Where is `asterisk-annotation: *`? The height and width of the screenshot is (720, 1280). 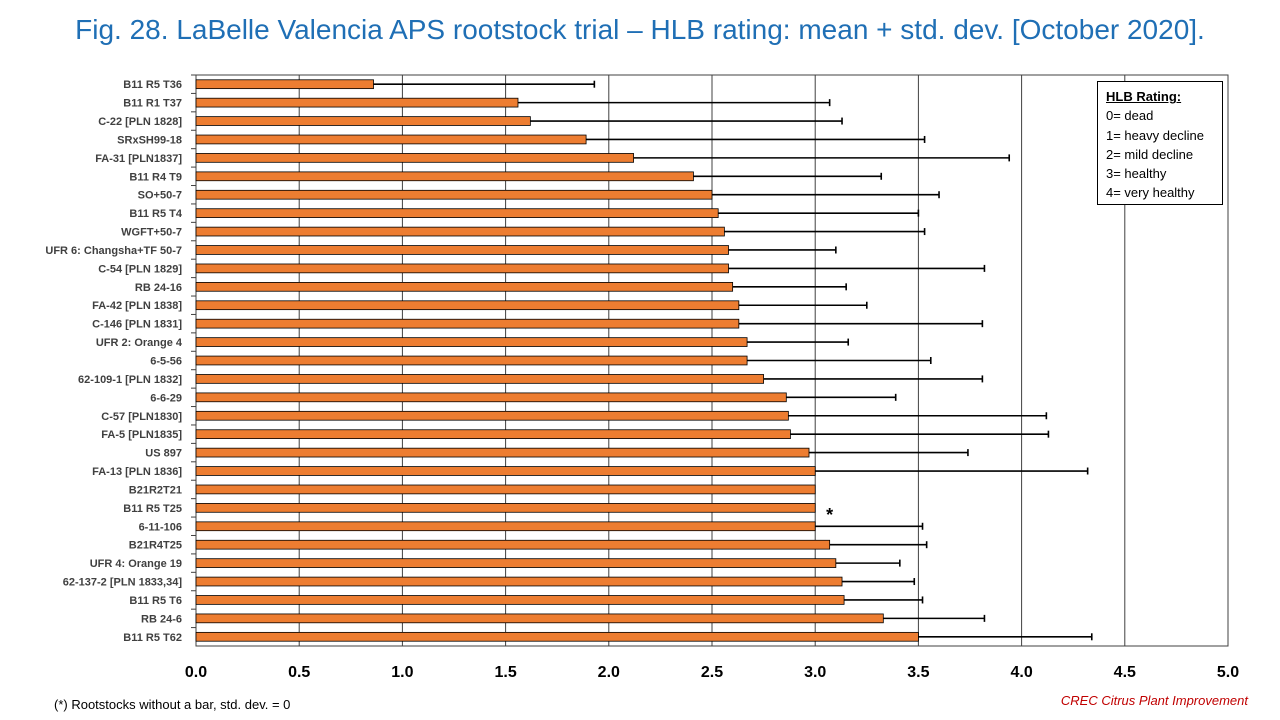
asterisk-annotation: * is located at coordinates (829, 515).